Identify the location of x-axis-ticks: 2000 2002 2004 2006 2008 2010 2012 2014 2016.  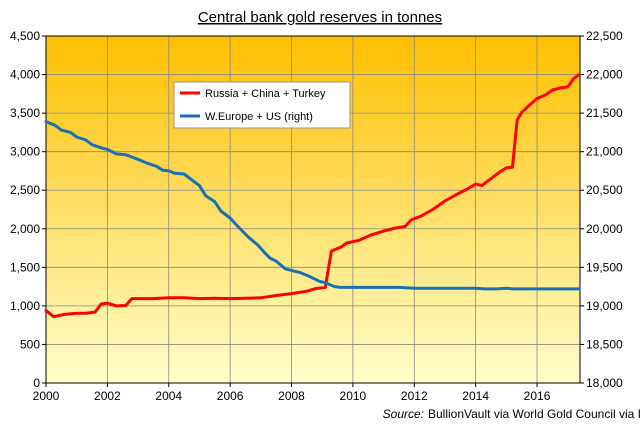
(292, 393).